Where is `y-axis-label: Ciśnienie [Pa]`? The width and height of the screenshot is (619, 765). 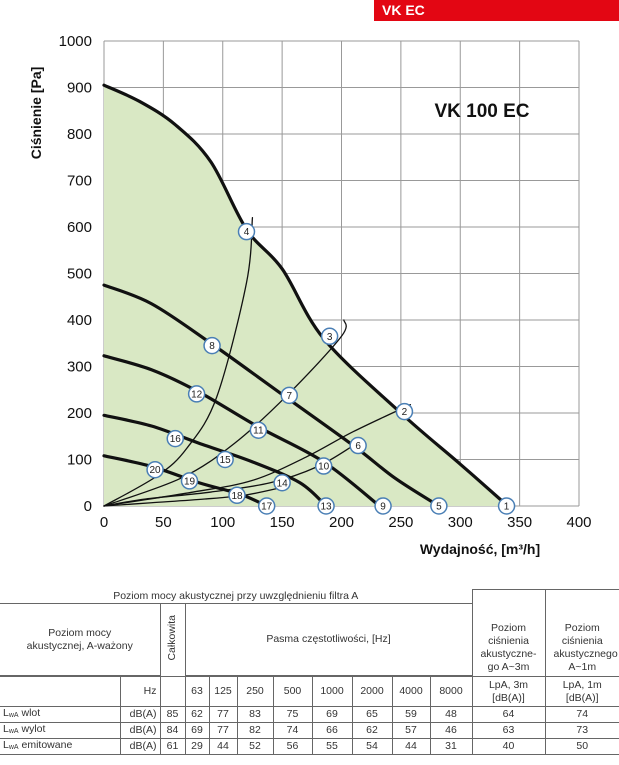
y-axis-label: Ciśnienie [Pa] is located at coordinates (36, 113).